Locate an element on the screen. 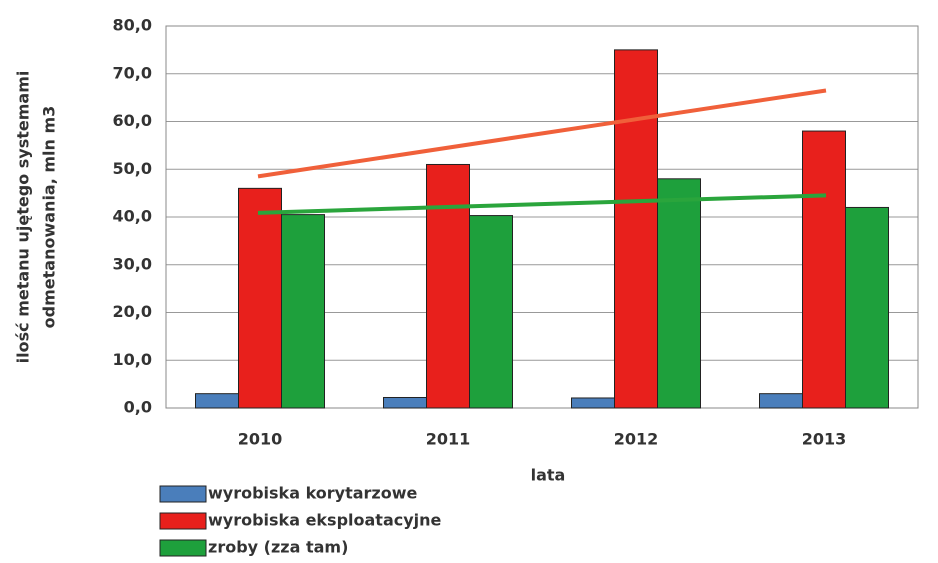 Image resolution: width=938 pixels, height=563 pixels. y-tick-label: 0,0 is located at coordinates (138, 407).